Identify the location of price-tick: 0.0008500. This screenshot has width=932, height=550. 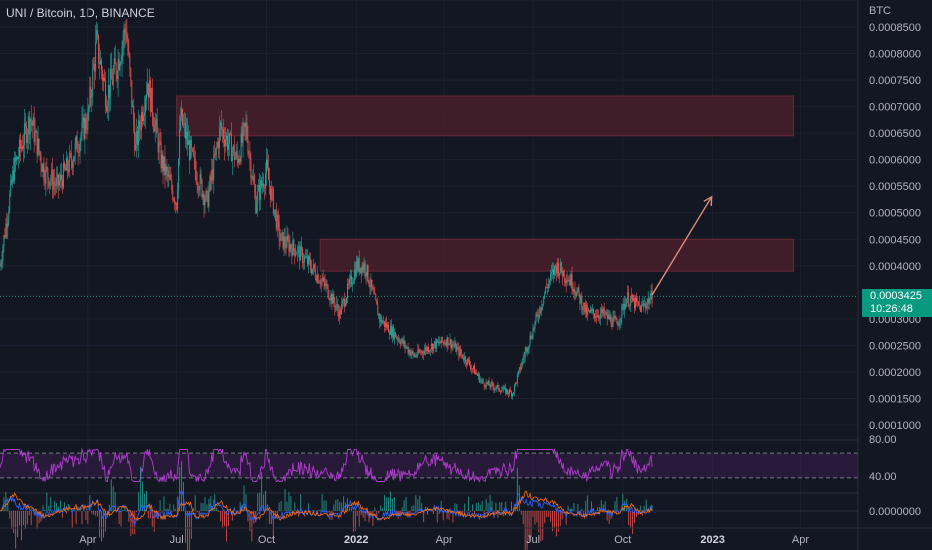
(895, 28).